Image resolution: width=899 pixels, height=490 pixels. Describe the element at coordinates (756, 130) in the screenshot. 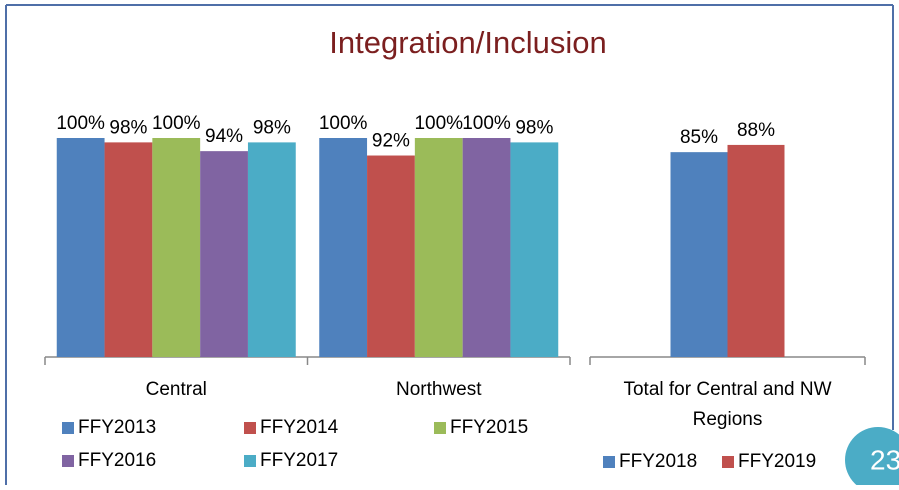

I see `data-label: 88%` at that location.